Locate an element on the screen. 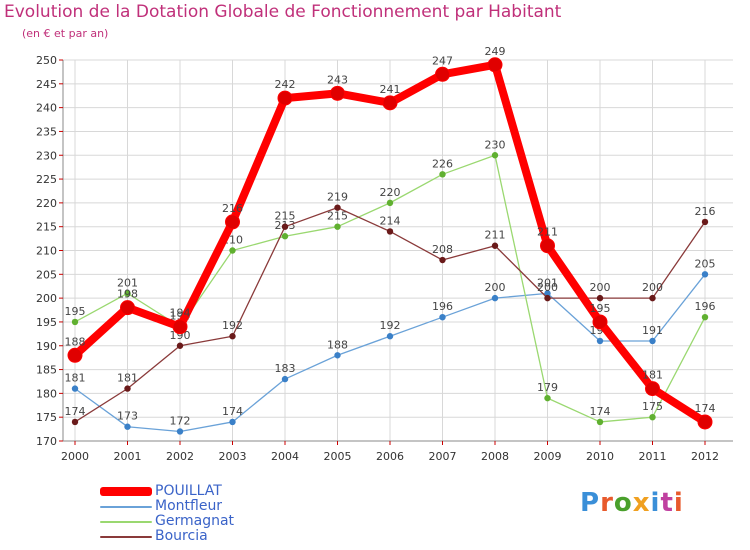  data-label-germagnat: 196 is located at coordinates (705, 306).